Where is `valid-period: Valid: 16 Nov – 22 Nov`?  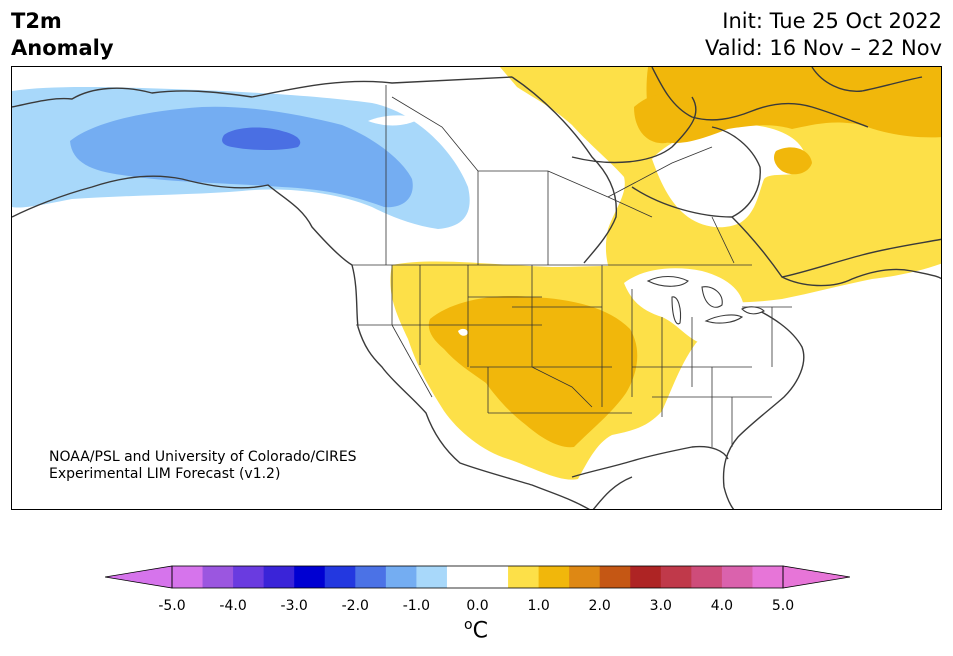
valid-period: Valid: 16 Nov – 22 Nov is located at coordinates (823, 48).